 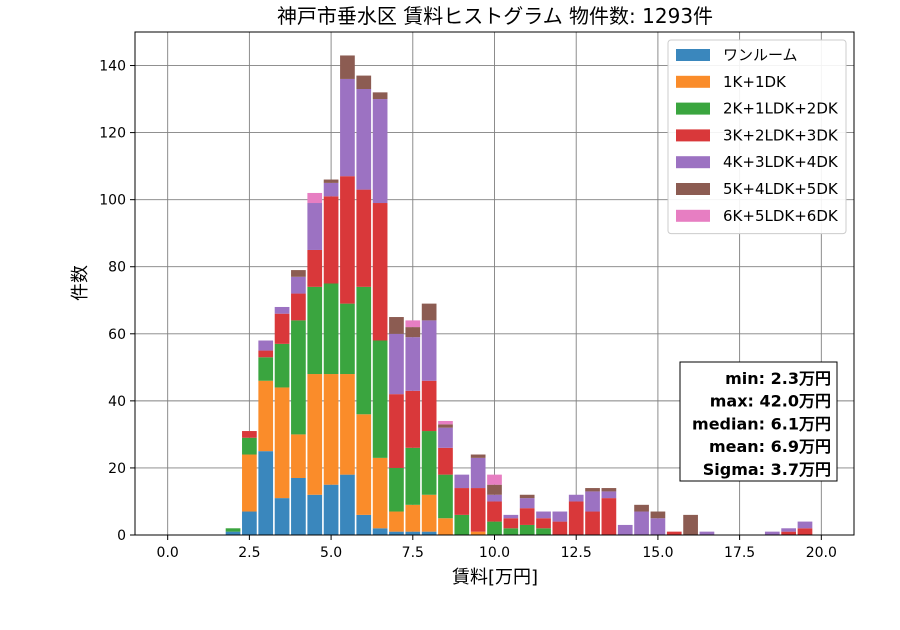 What do you see at coordinates (761, 423) in the screenshot?
I see `stats-line: median: 6.1万円` at bounding box center [761, 423].